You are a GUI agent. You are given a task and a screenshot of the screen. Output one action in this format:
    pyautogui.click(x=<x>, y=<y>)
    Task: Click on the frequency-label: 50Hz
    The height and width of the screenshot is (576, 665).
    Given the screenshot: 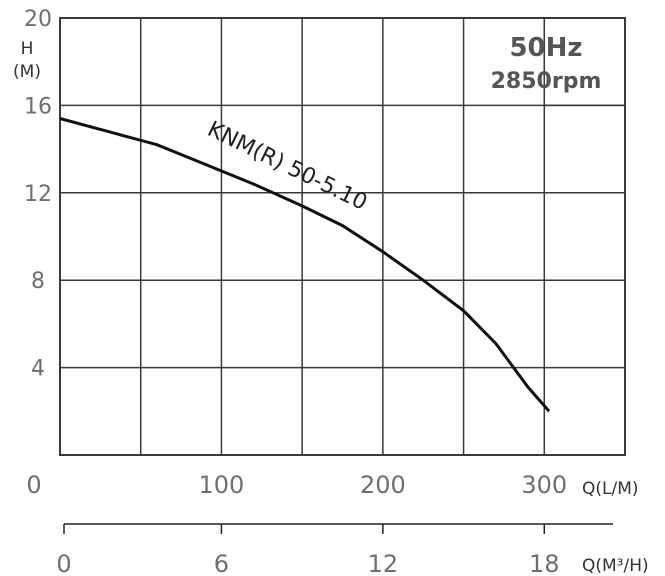 What is the action you would take?
    pyautogui.click(x=545, y=48)
    